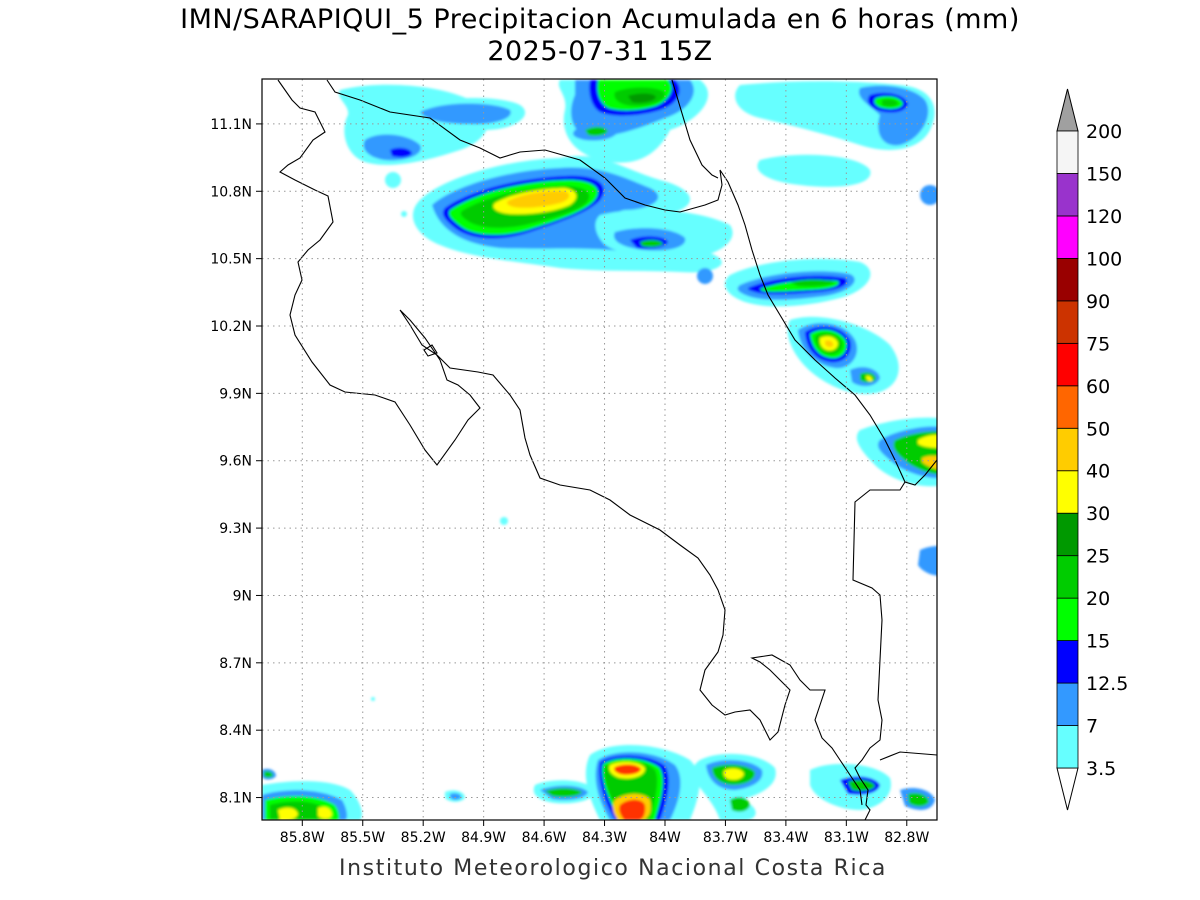  What do you see at coordinates (231, 260) in the screenshot?
I see `lat-tick-label: 10.5N` at bounding box center [231, 260].